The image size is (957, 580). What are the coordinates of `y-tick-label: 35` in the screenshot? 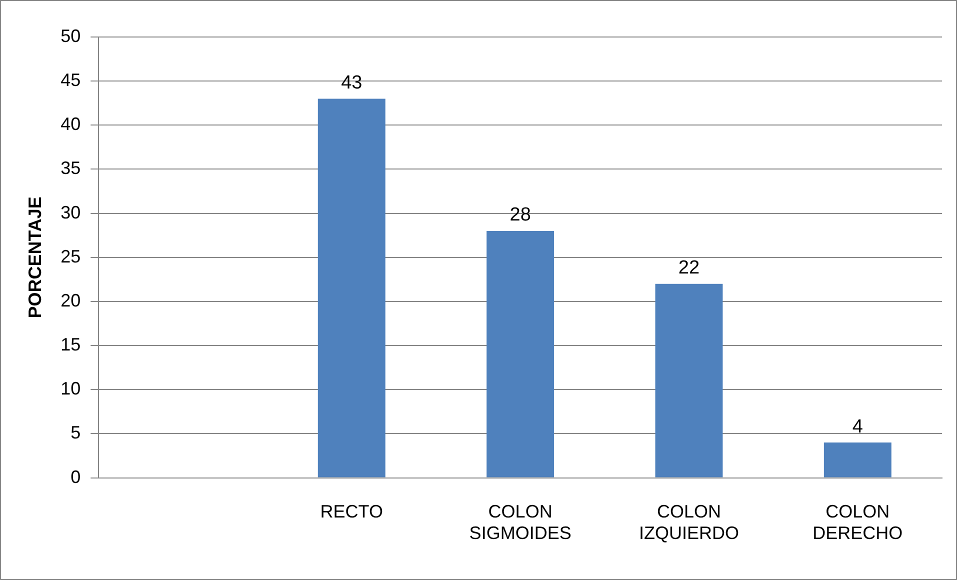 It's located at (70, 168).